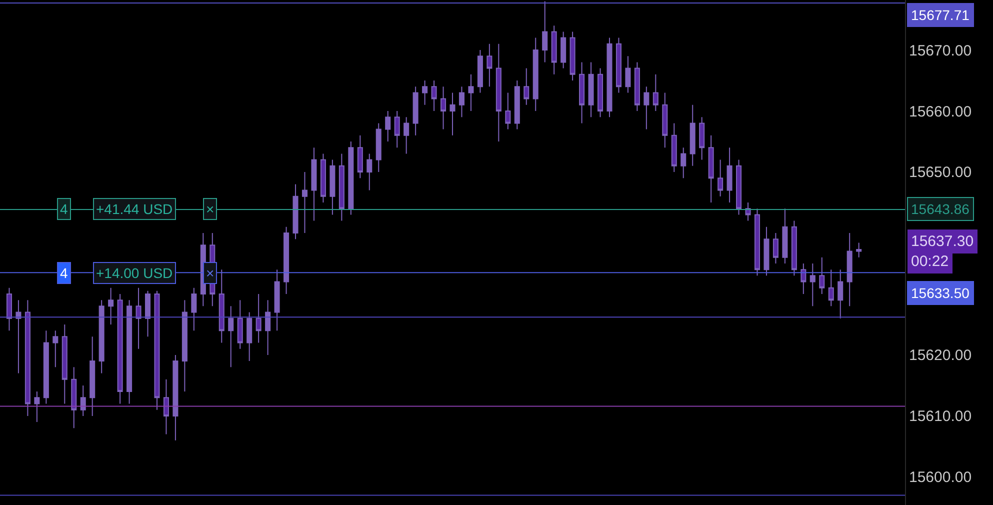 The height and width of the screenshot is (505, 993). I want to click on text: 00:22, so click(930, 261).